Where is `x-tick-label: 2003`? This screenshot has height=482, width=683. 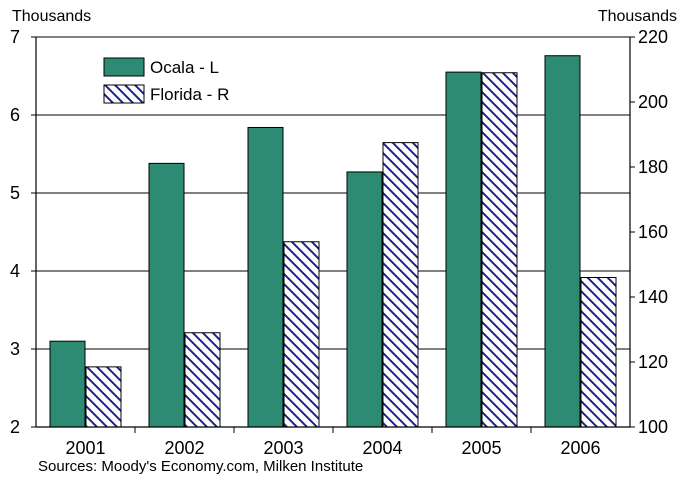
x-tick-label: 2003 is located at coordinates (283, 448).